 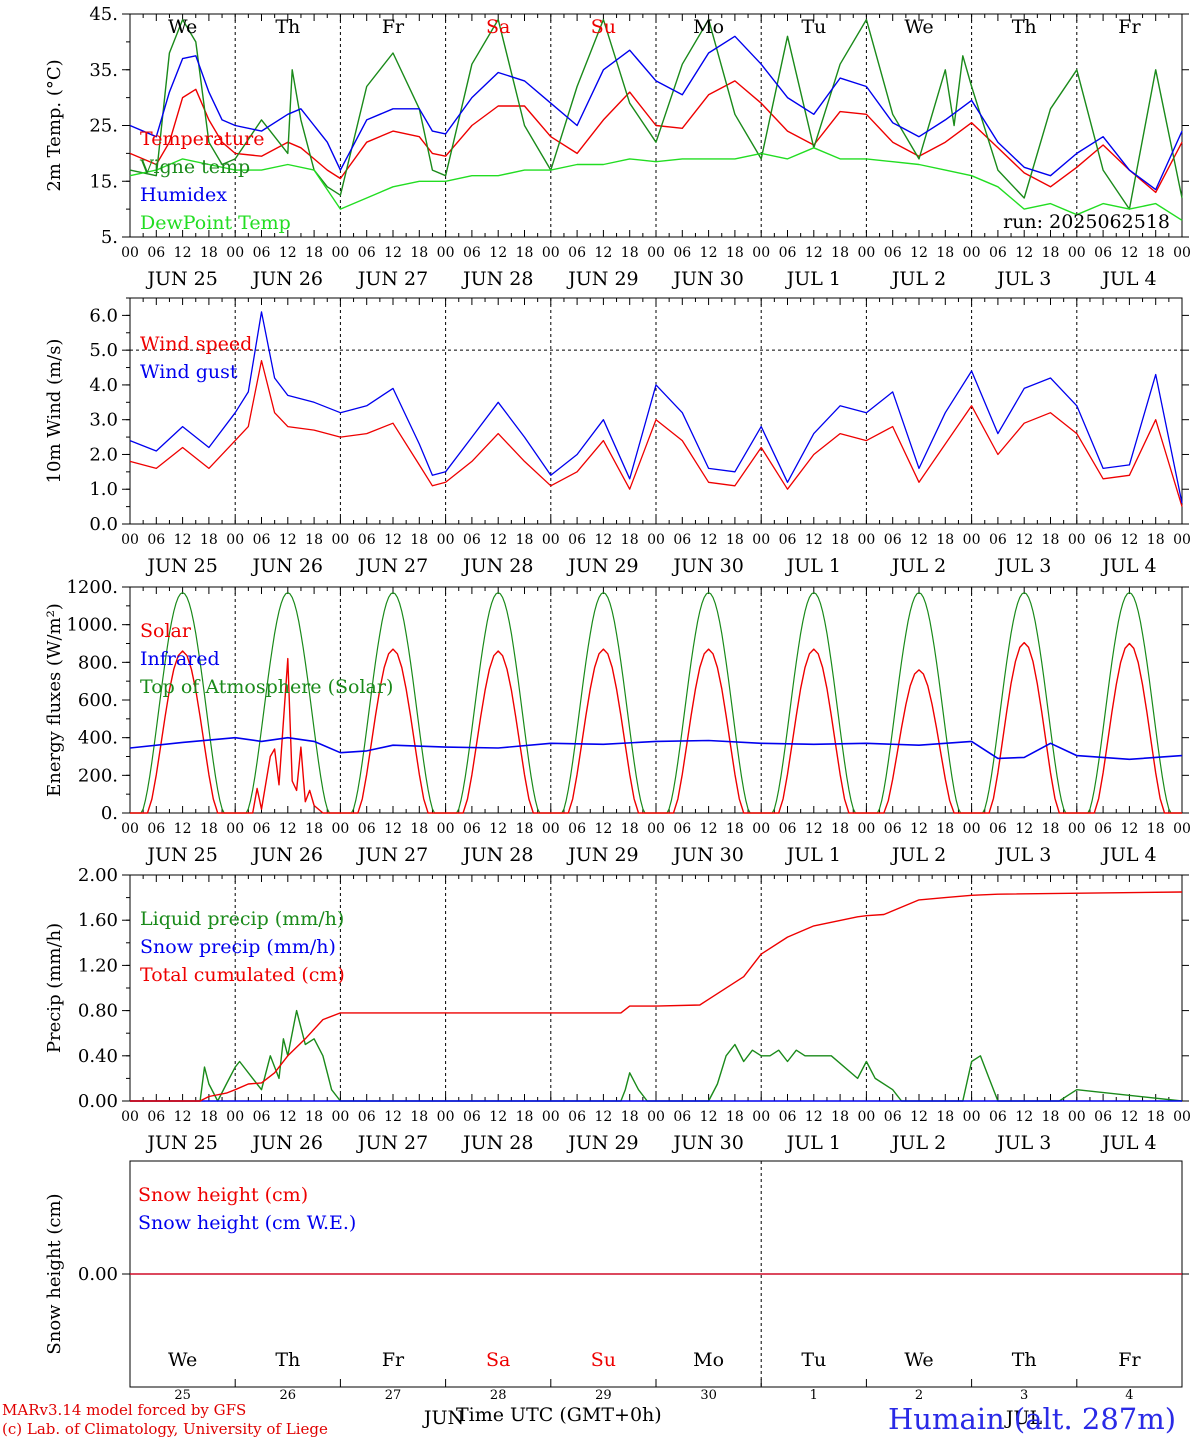 What do you see at coordinates (196, 344) in the screenshot?
I see `legend-wind-speed: Wind speed` at bounding box center [196, 344].